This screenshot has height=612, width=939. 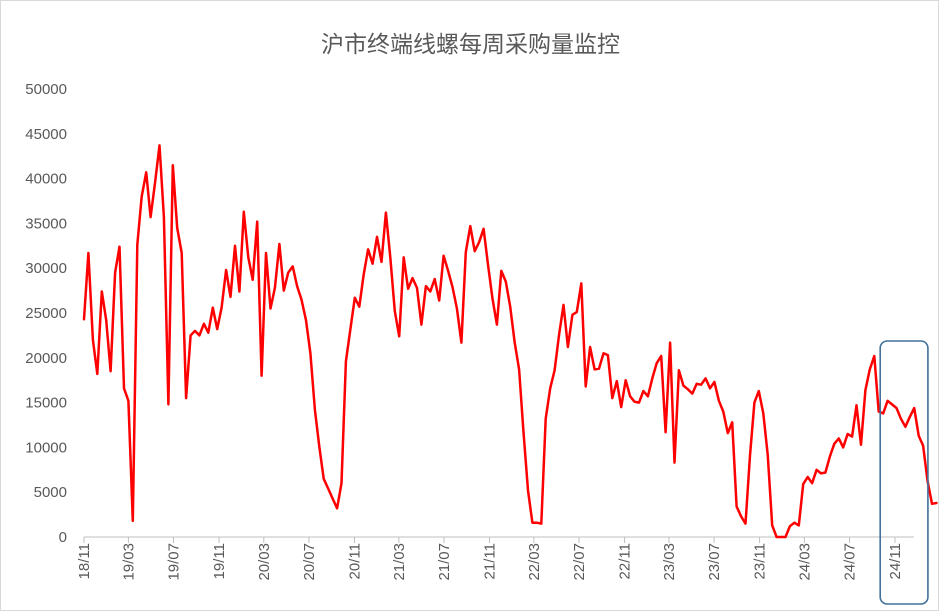 What do you see at coordinates (219, 561) in the screenshot?
I see `x-tick-label: 19/11` at bounding box center [219, 561].